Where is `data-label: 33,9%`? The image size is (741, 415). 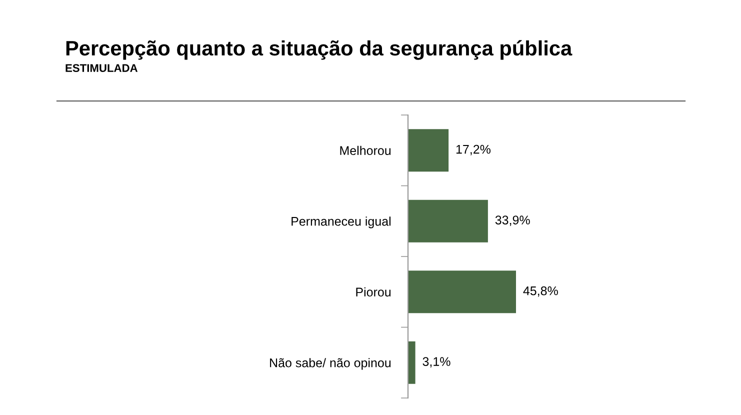
data-label: 33,9% is located at coordinates (512, 221).